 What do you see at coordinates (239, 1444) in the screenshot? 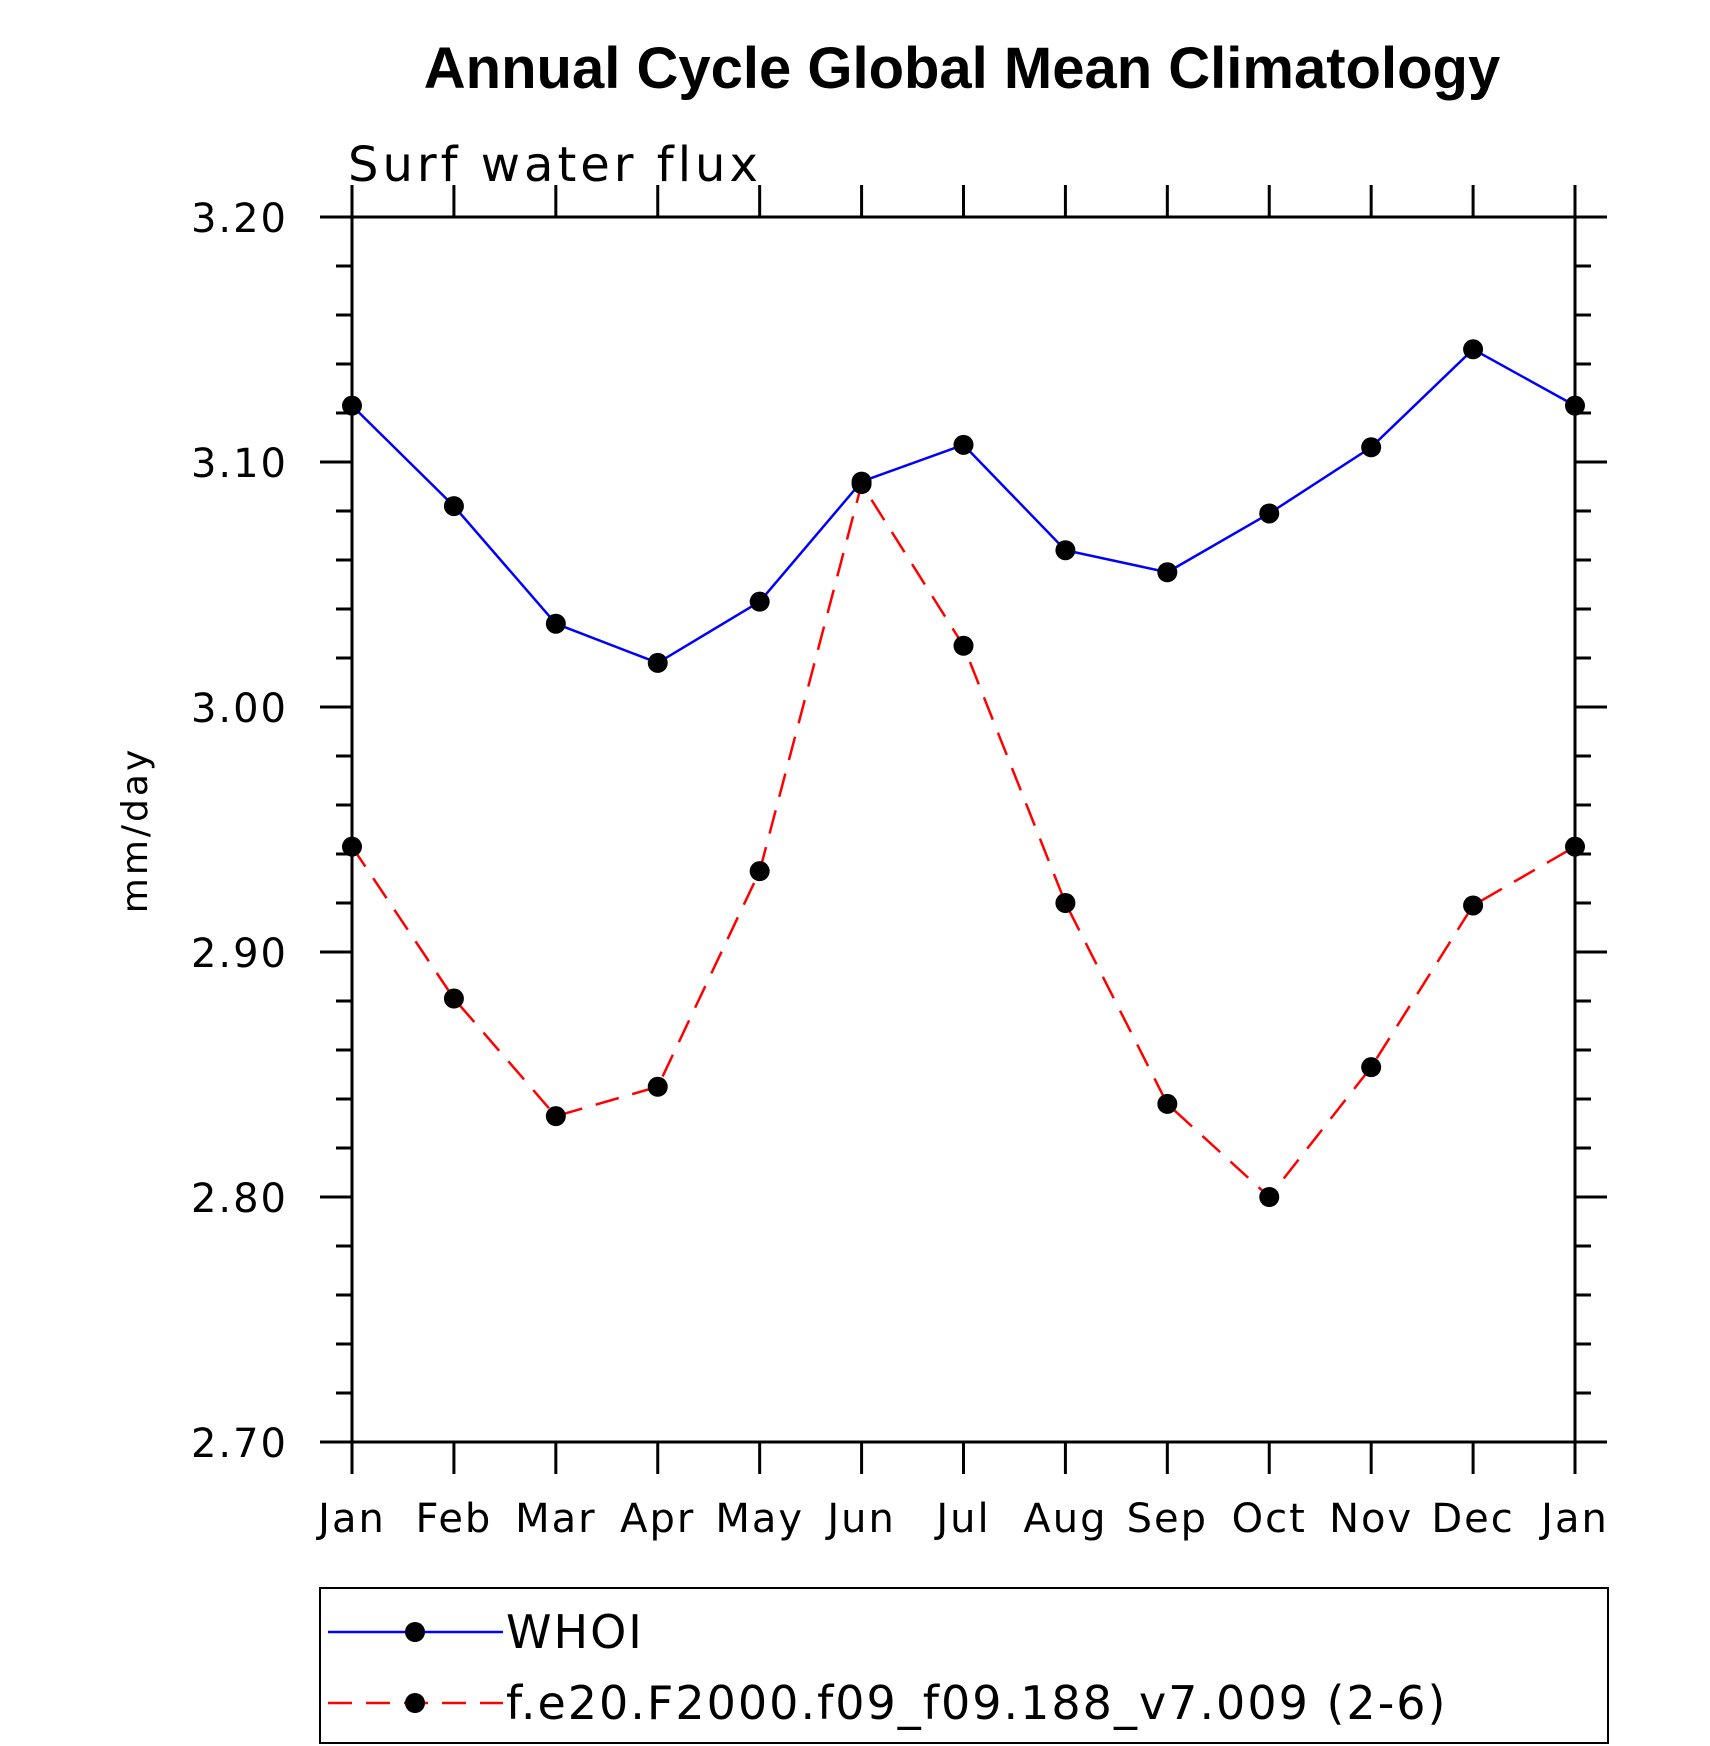
I see `y-tick-label: 2.70` at bounding box center [239, 1444].